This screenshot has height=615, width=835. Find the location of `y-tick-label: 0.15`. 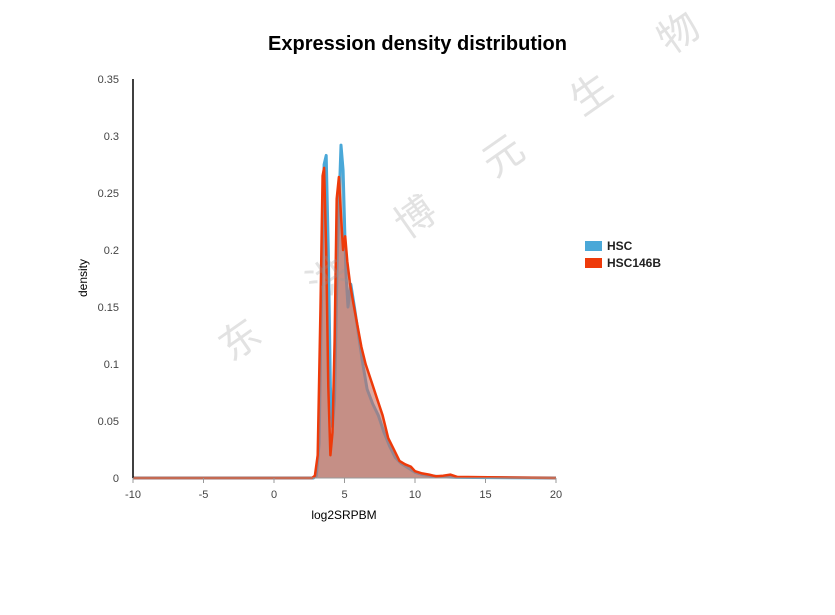

y-tick-label: 0.15 is located at coordinates (108, 308).